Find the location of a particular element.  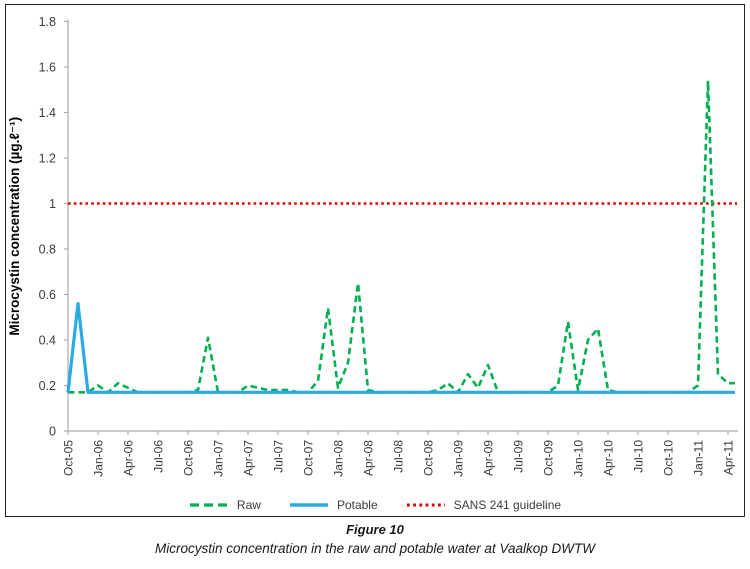

y-tick-label: 1.2 is located at coordinates (47, 159).